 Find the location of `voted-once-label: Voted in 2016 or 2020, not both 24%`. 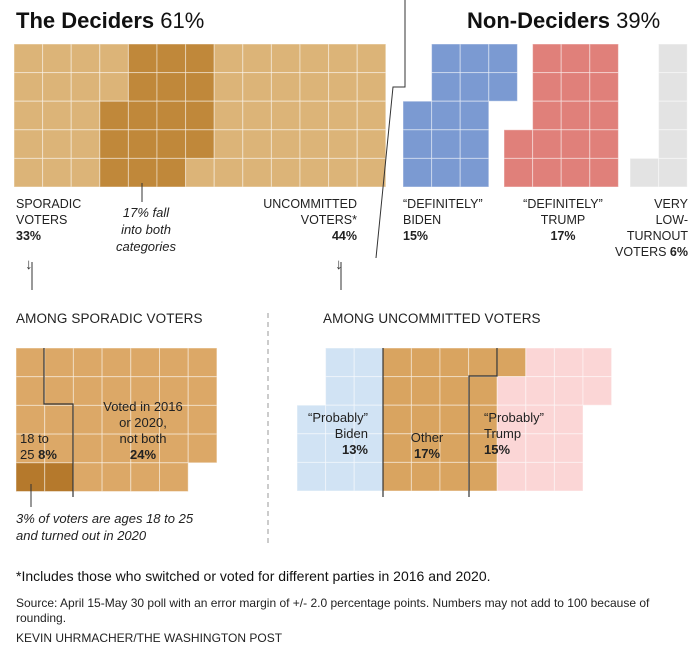

voted-once-label: Voted in 2016 or 2020, not both 24% is located at coordinates (143, 430).